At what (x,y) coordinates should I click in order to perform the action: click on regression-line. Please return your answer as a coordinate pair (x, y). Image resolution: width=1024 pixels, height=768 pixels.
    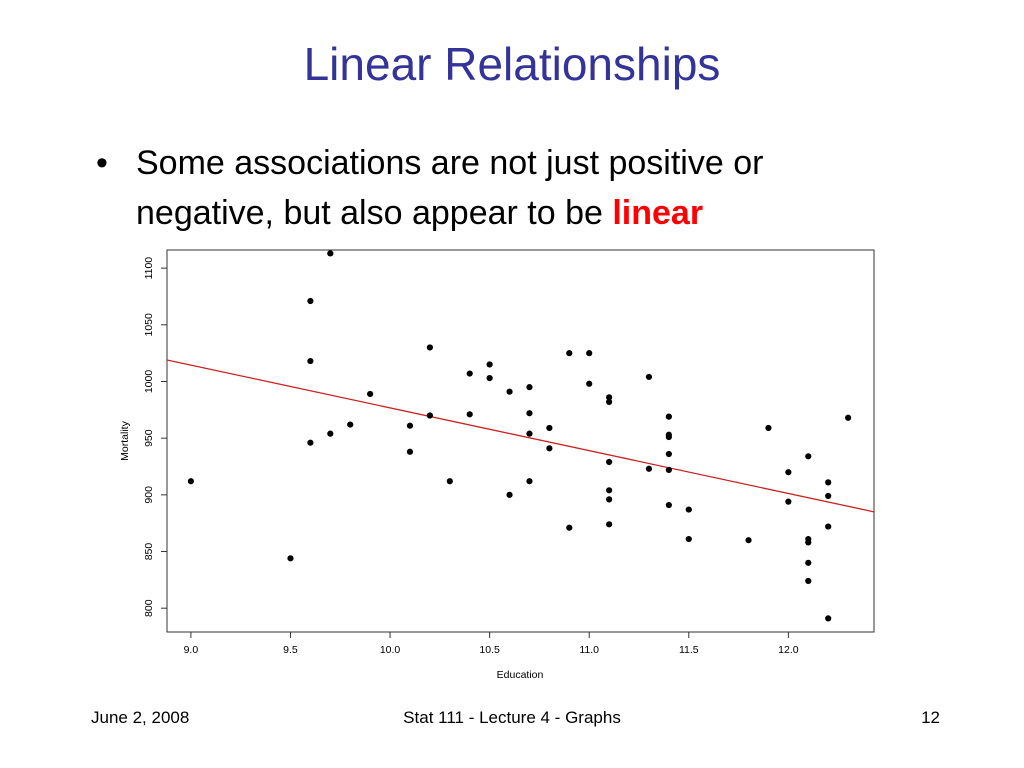
    Looking at the image, I should click on (520, 436).